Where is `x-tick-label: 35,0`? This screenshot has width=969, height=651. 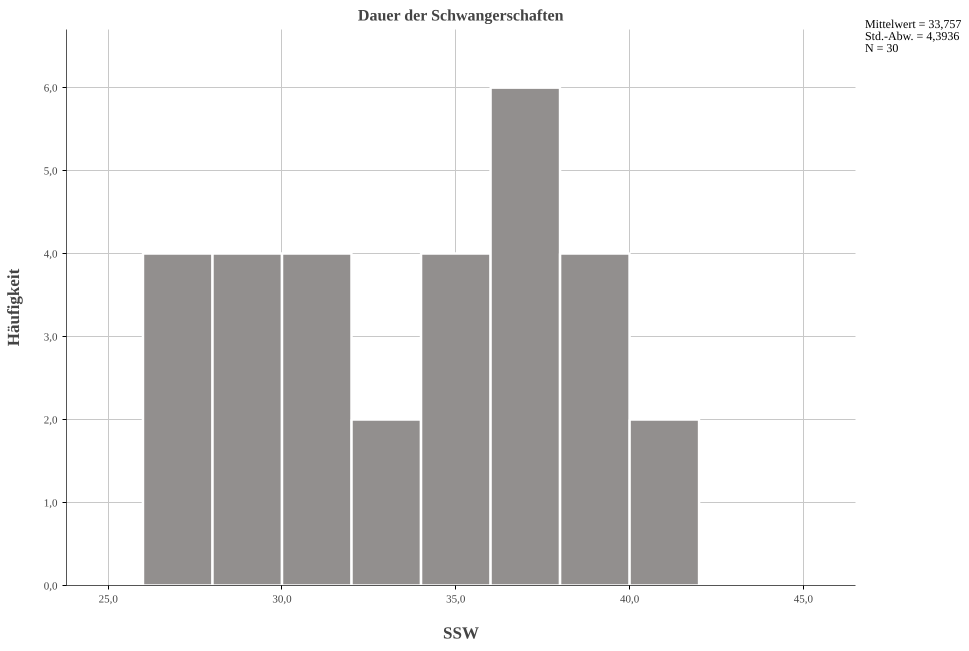
x-tick-label: 35,0 is located at coordinates (456, 600).